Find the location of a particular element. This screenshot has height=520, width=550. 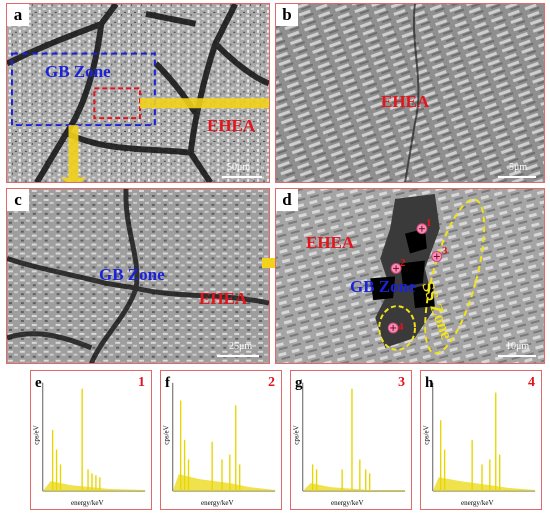

panel-label-d: d is located at coordinates (287, 200).